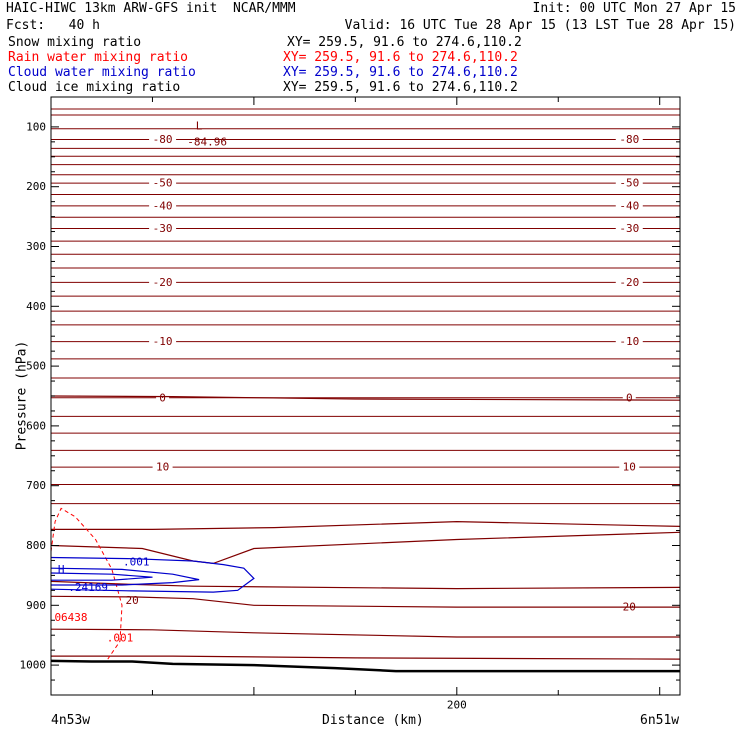  What do you see at coordinates (71, 720) in the screenshot?
I see `endpoint-left-label: 4n53w` at bounding box center [71, 720].